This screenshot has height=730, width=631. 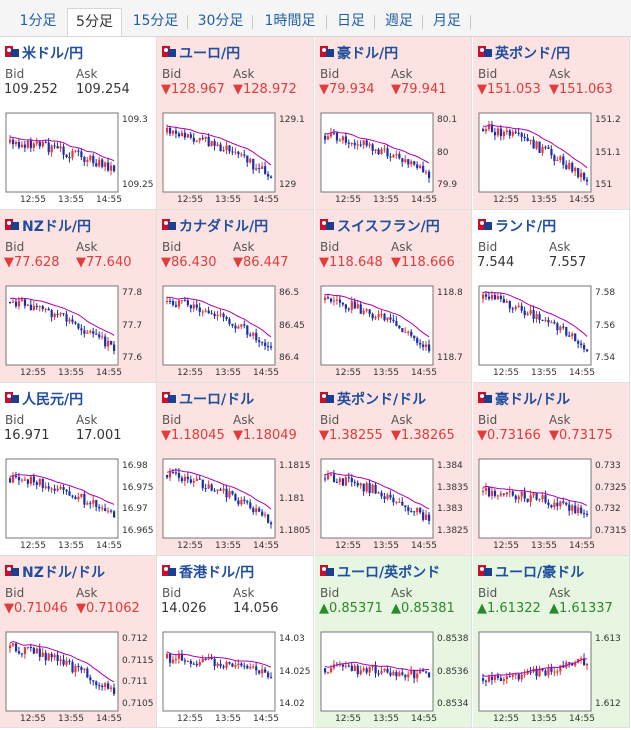 I want to click on tab-label: 週足, so click(x=399, y=21).